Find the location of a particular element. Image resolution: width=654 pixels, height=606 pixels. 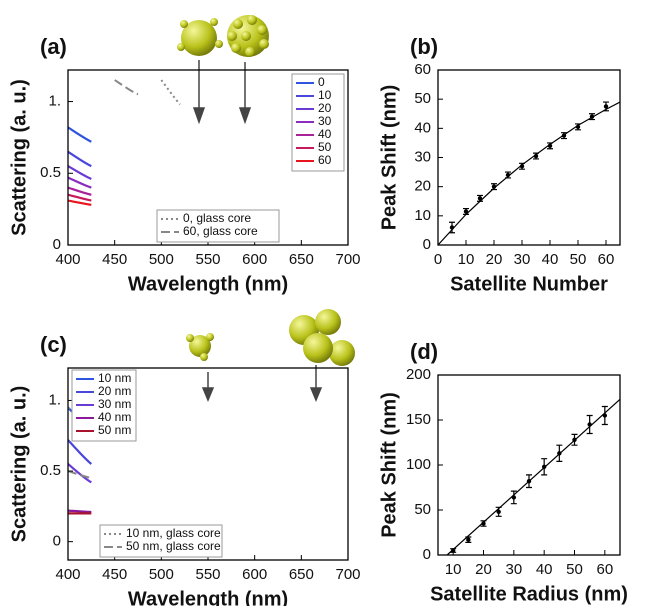

legend-label: 10 nm, glass core is located at coordinates (173, 533).